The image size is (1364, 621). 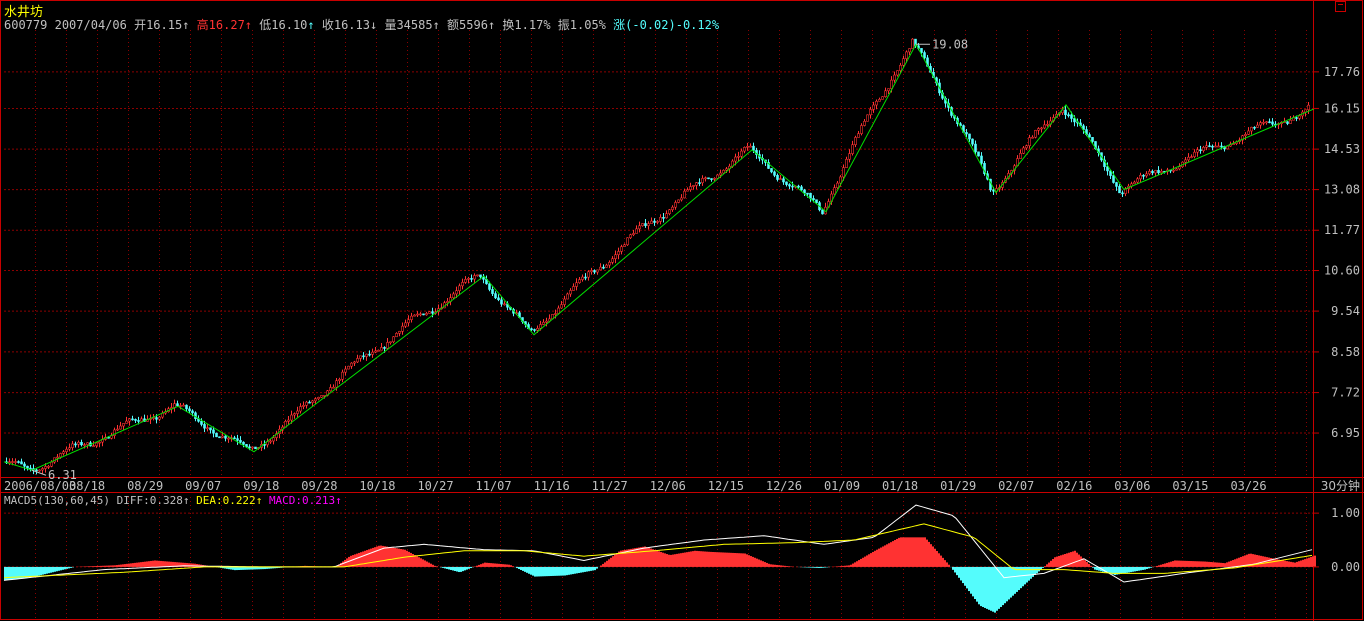 I want to click on date-tick-label: 08/29, so click(x=145, y=486).